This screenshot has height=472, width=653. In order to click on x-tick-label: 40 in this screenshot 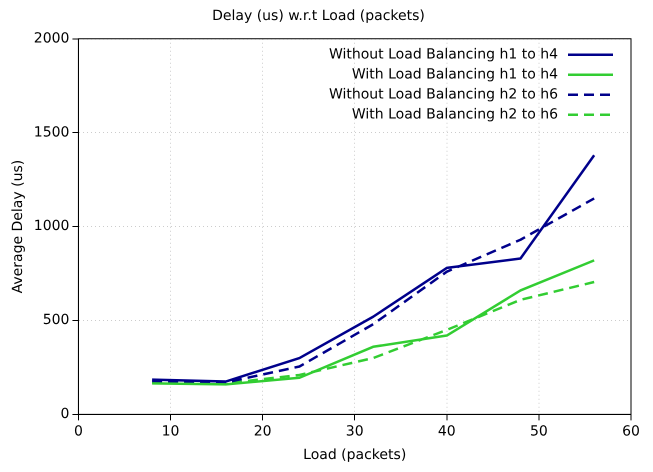, I will do `click(447, 431)`.